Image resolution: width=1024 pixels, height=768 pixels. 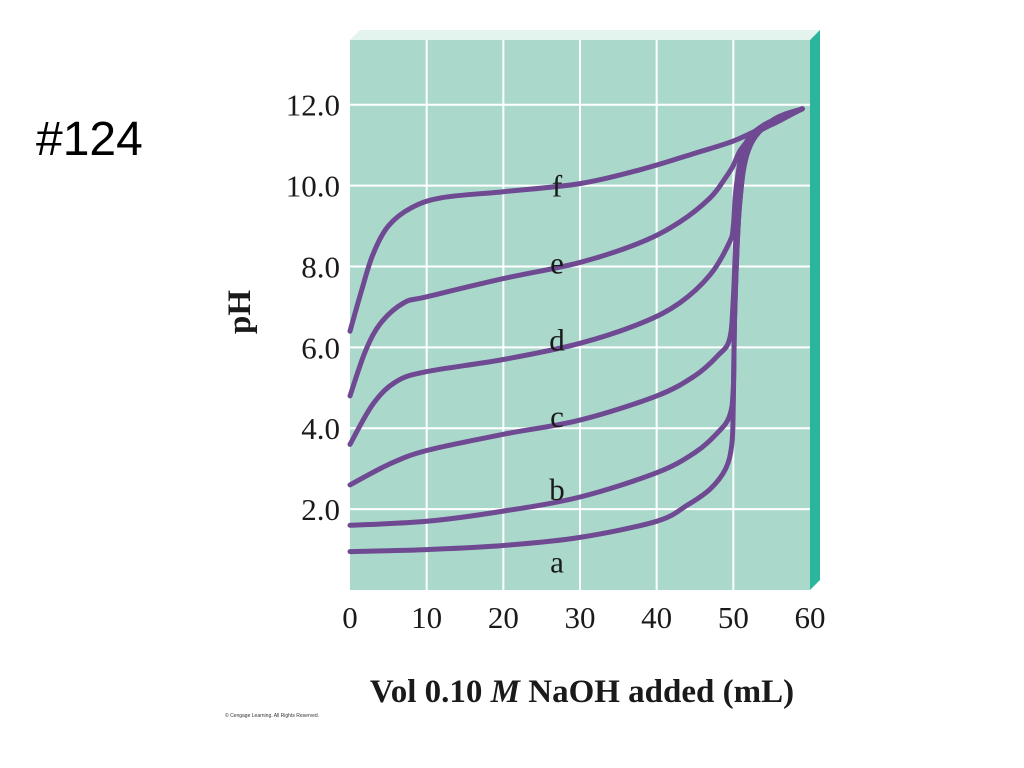 What do you see at coordinates (320, 428) in the screenshot?
I see `y-tick-label-1: 4.0` at bounding box center [320, 428].